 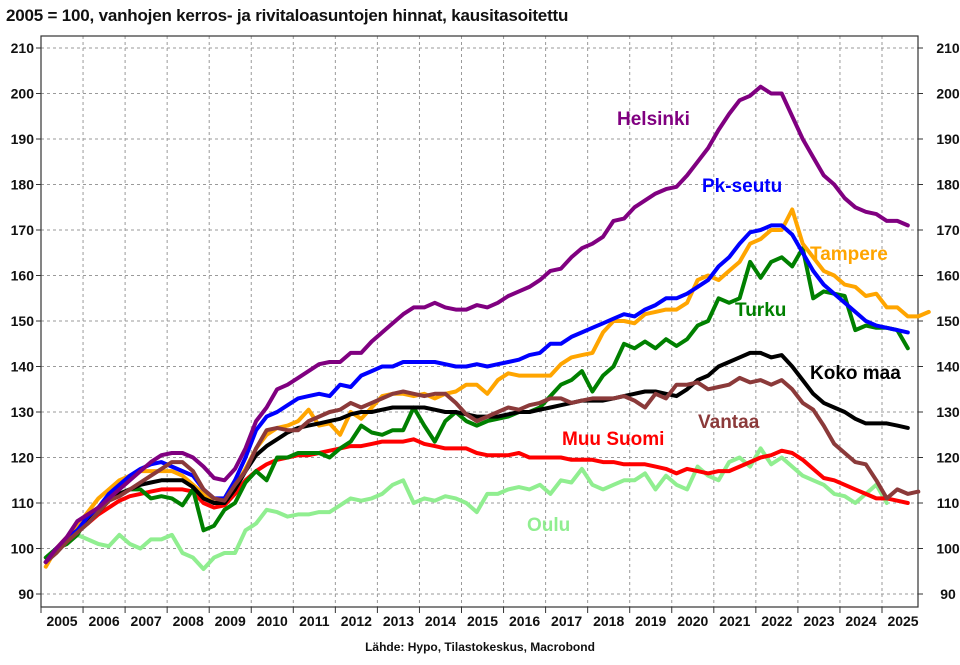 What do you see at coordinates (948, 594) in the screenshot?
I see `y-tick-label-right: 90` at bounding box center [948, 594].